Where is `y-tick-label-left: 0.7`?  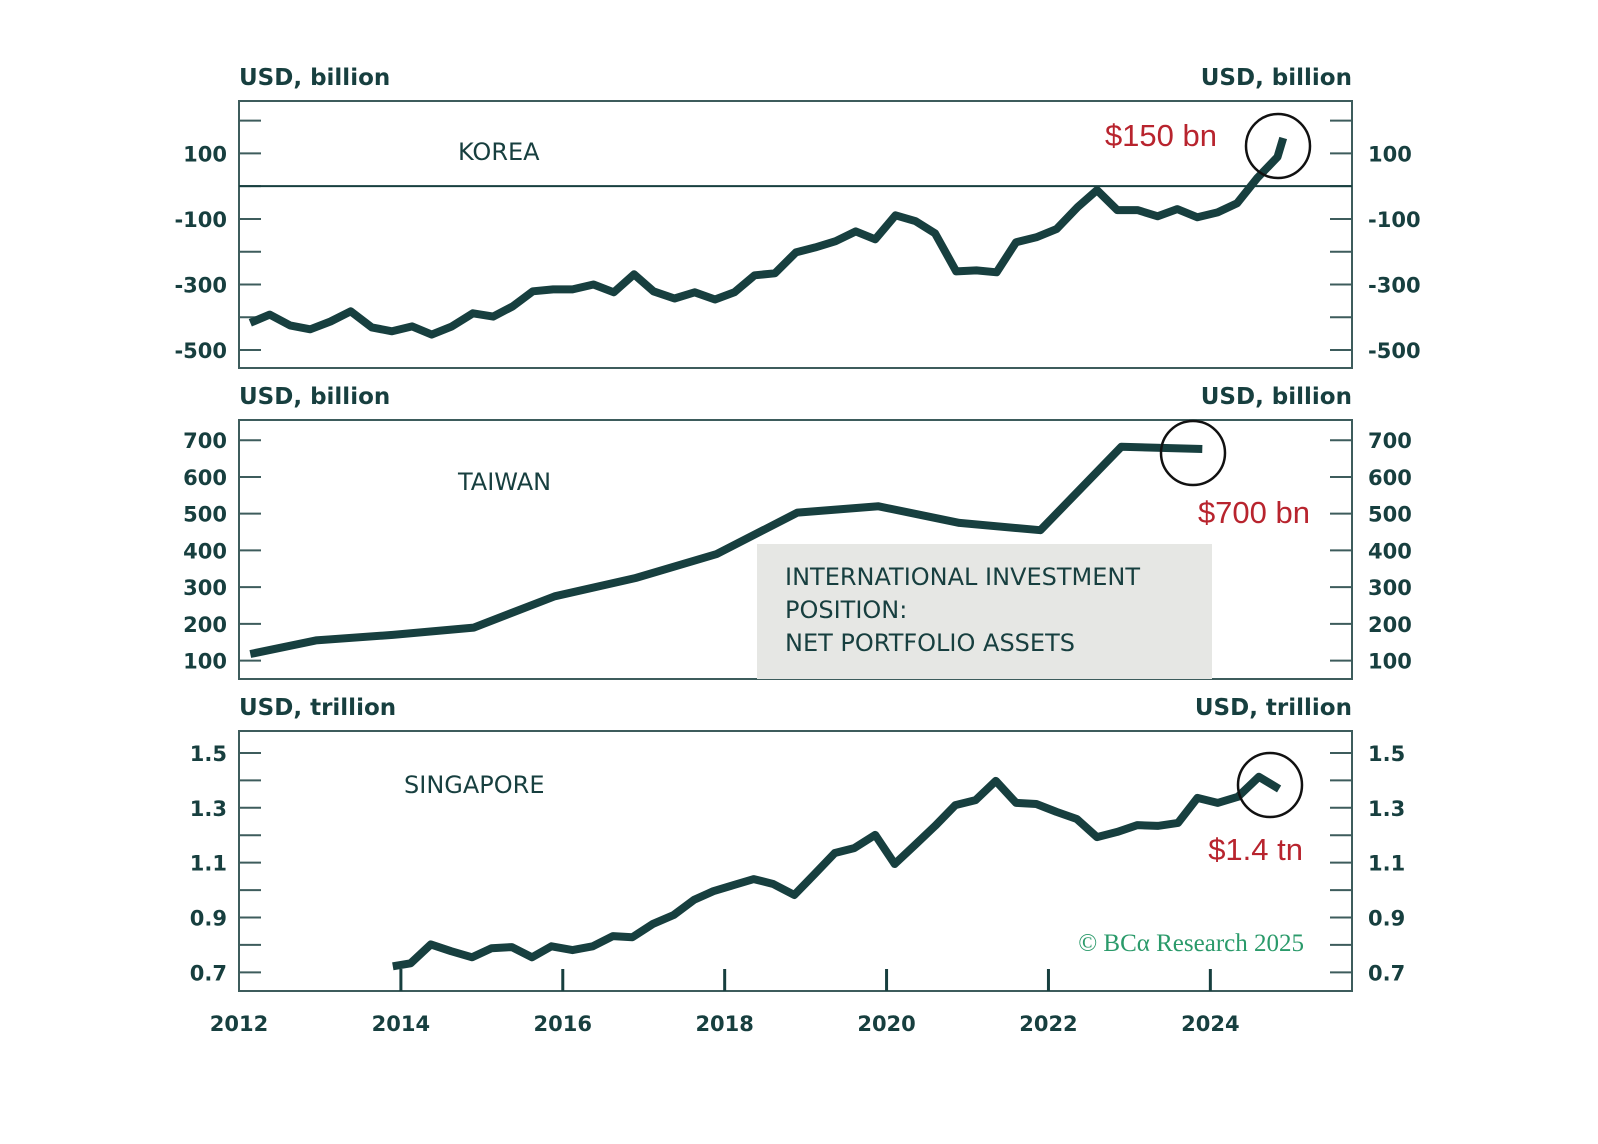 y-tick-label-left: 0.7 is located at coordinates (208, 973).